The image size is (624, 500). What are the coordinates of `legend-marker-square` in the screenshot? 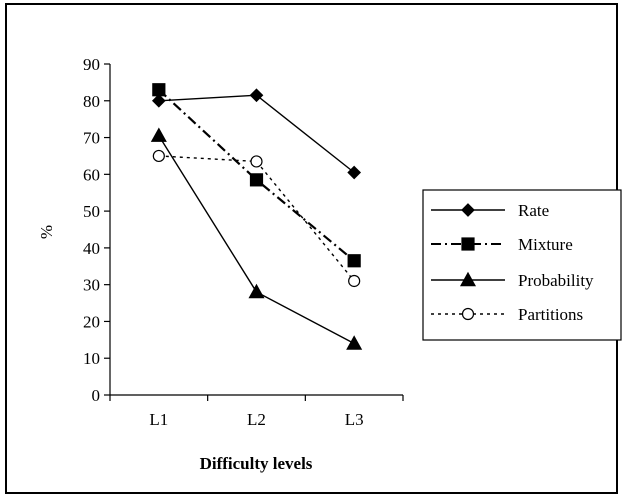 It's located at (468, 244).